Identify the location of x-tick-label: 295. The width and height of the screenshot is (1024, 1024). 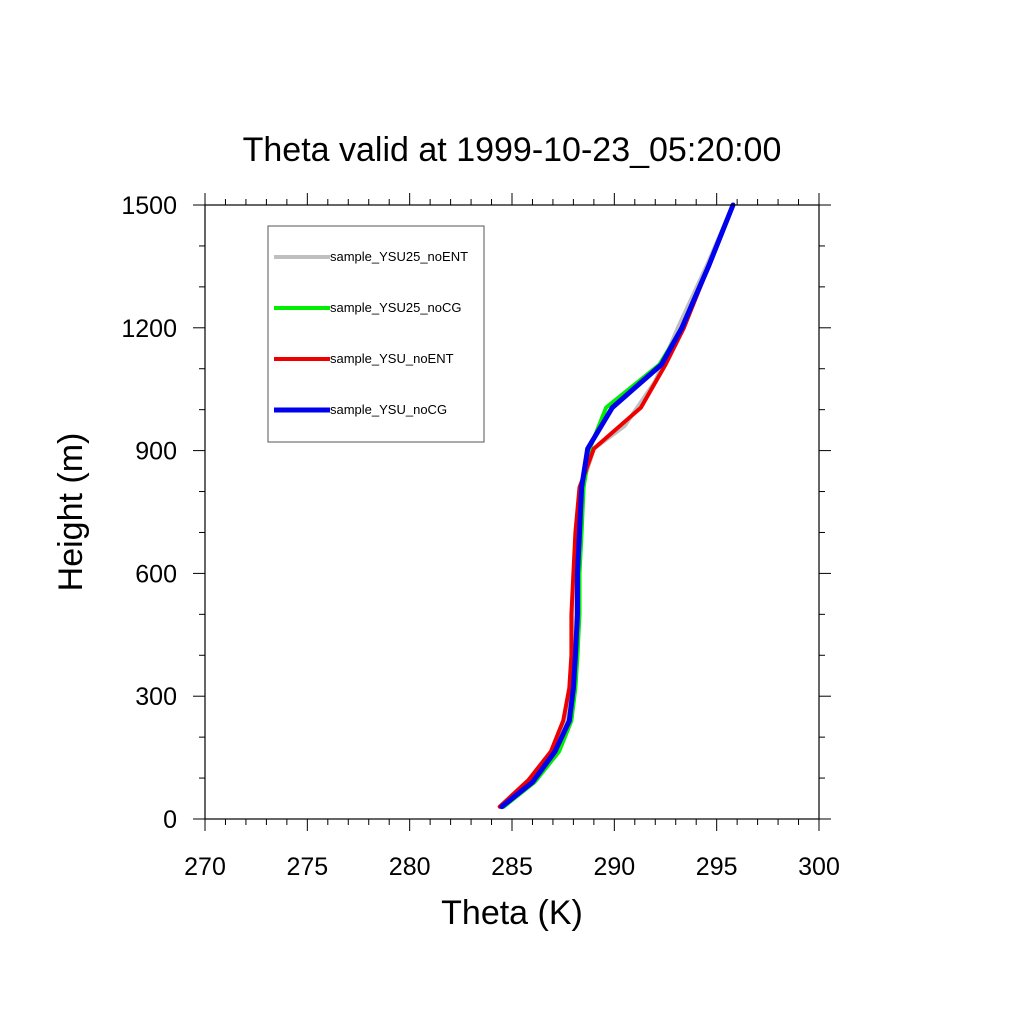
(717, 867).